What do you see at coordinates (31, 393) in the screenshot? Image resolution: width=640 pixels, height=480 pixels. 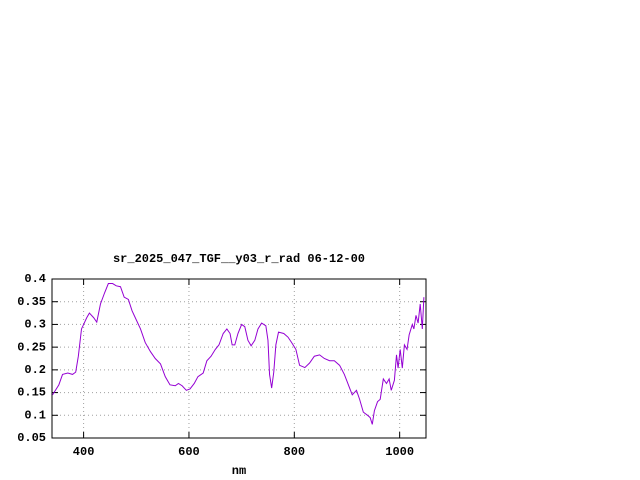 I see `y-tick-label: 0.15` at bounding box center [31, 393].